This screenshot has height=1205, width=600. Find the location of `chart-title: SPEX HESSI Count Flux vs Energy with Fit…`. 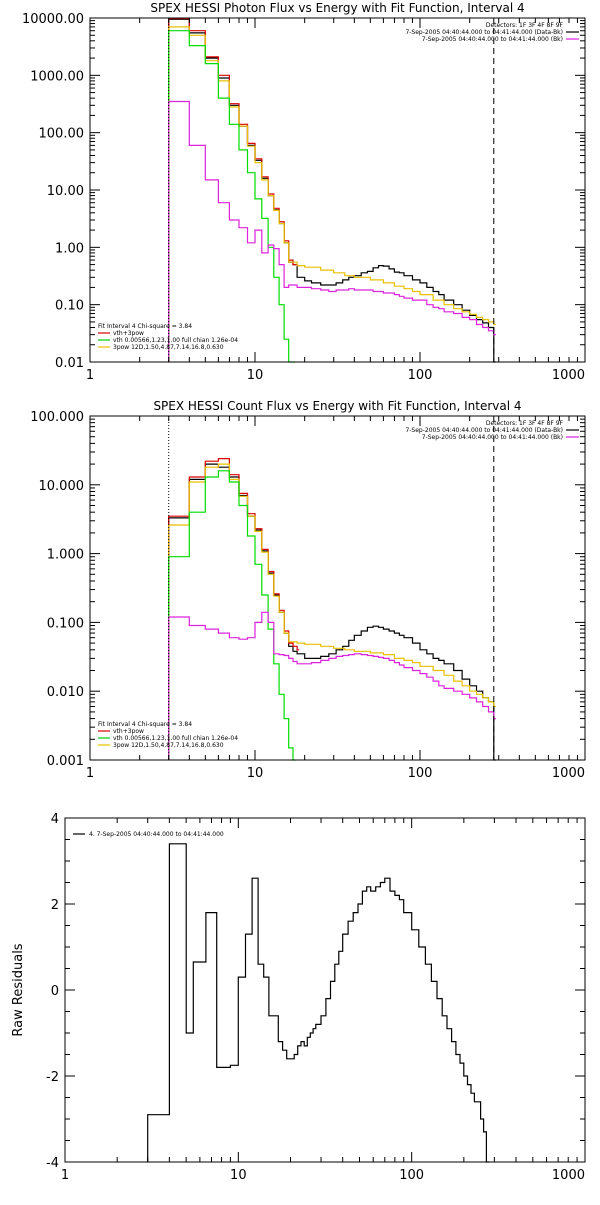

chart-title: SPEX HESSI Count Flux vs Energy with Fit… is located at coordinates (337, 406).